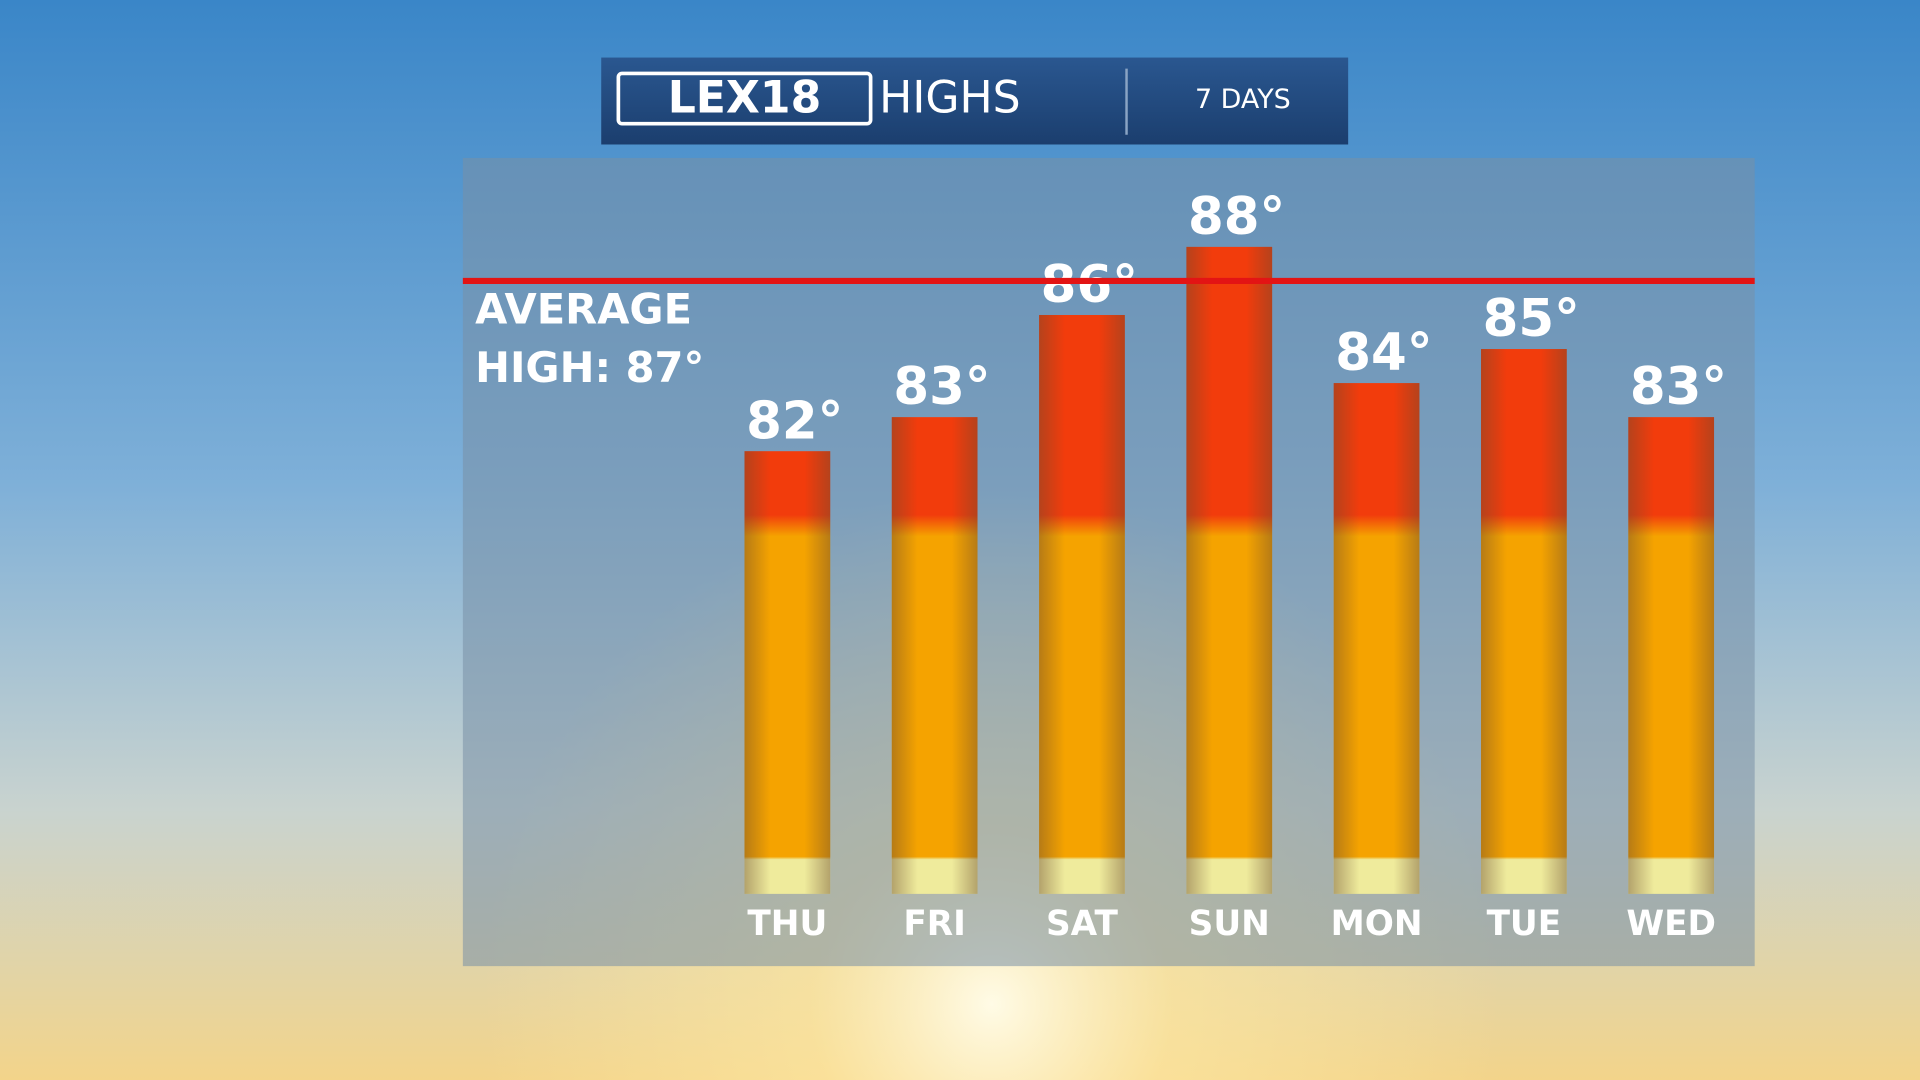 This screenshot has height=1080, width=1920. Describe the element at coordinates (1524, 924) in the screenshot. I see `x-tick-label: TUE` at that location.